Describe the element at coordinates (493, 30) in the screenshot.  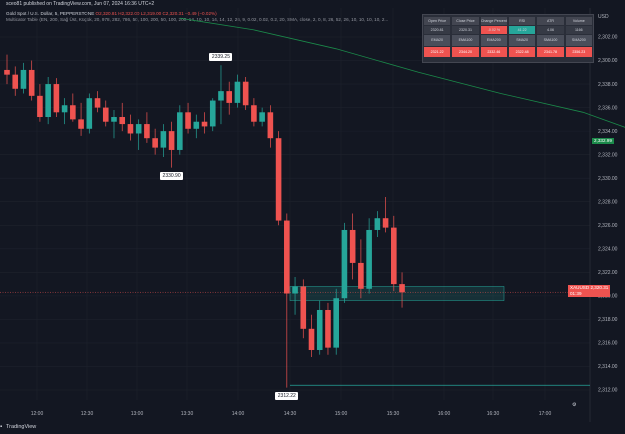
I see `table-cell: -0.02 %` at that location.